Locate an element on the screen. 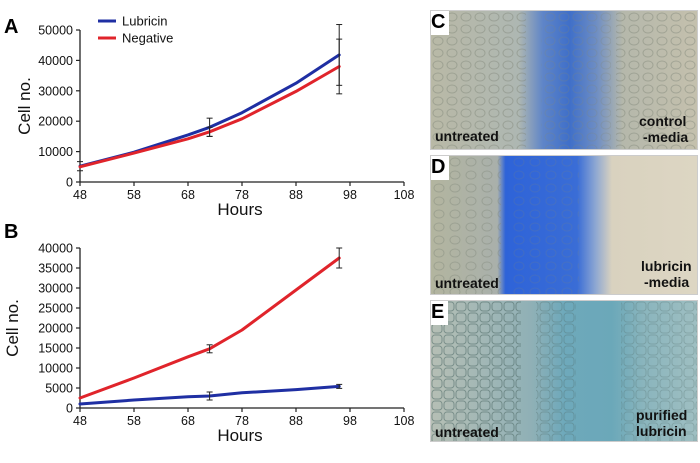 The height and width of the screenshot is (463, 700). y-tick-label: 25000 is located at coordinates (55, 309).